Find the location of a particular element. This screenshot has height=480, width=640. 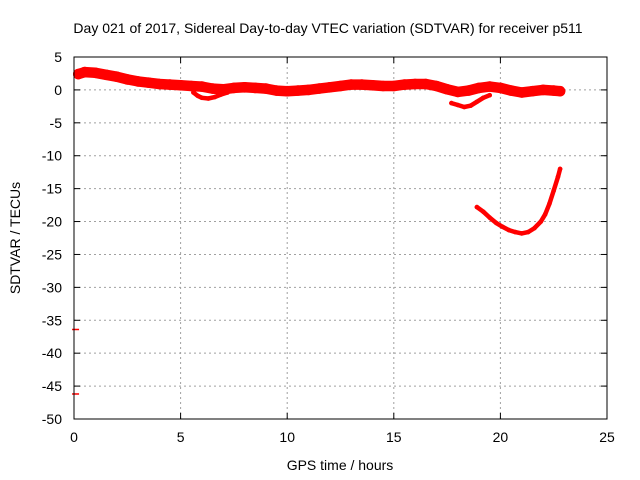

y-tick-label: -25 is located at coordinates (52, 254).